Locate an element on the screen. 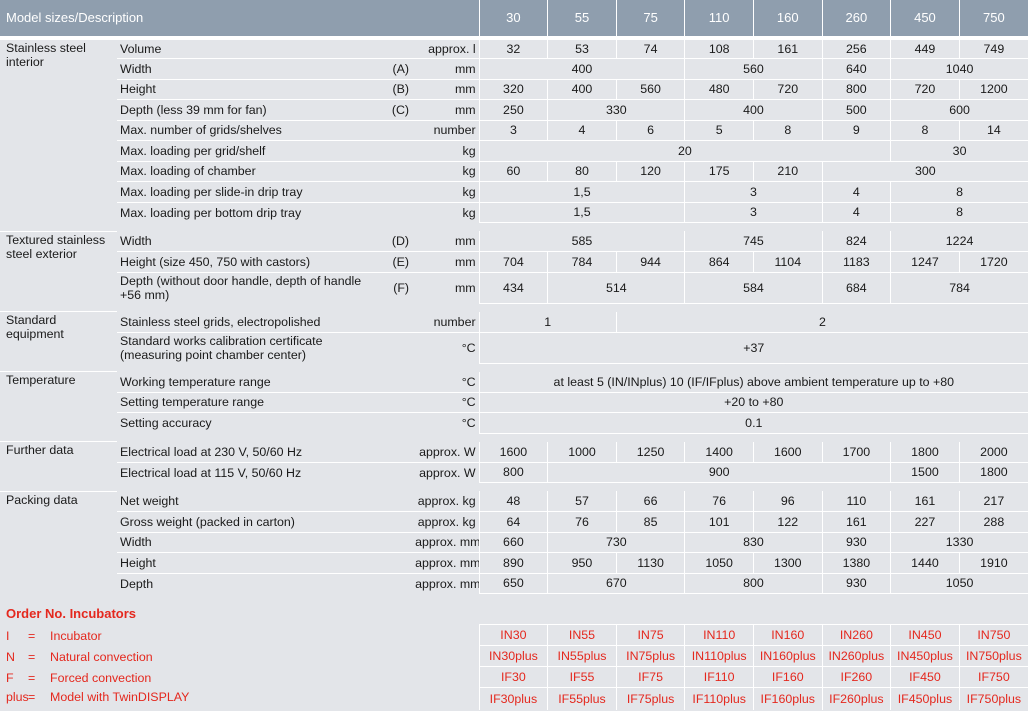  value-cell: 76 is located at coordinates (719, 501).